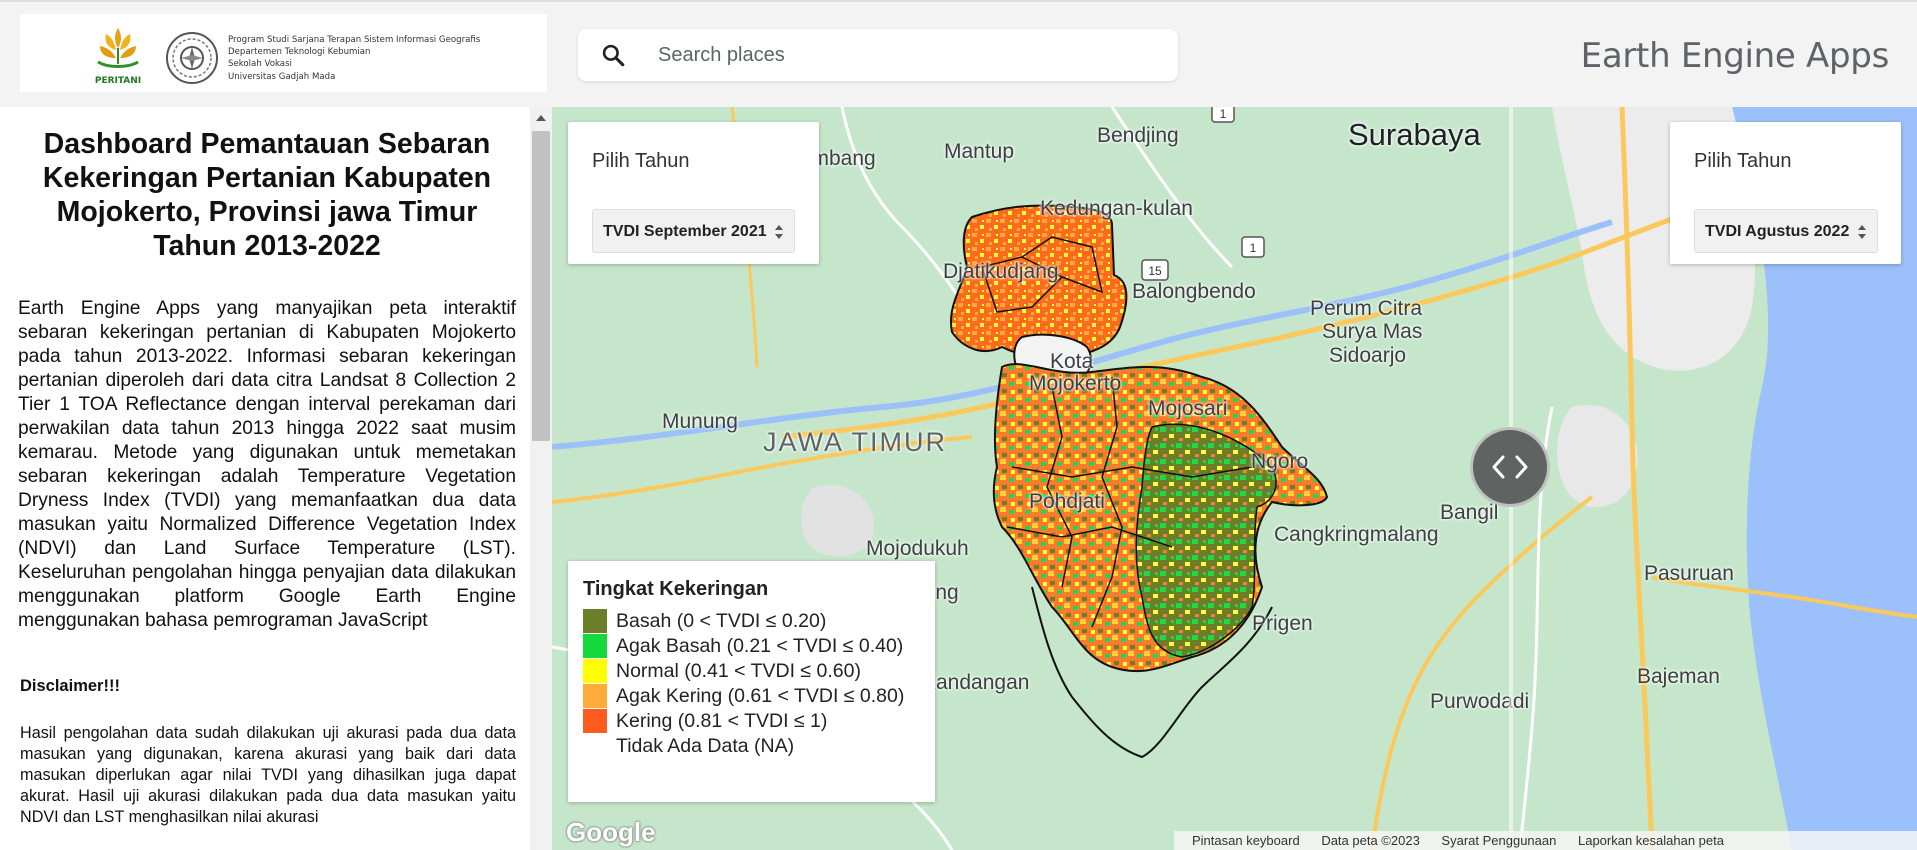  Describe the element at coordinates (1370, 840) in the screenshot. I see `map-data-credit: Data peta ©2023` at that location.